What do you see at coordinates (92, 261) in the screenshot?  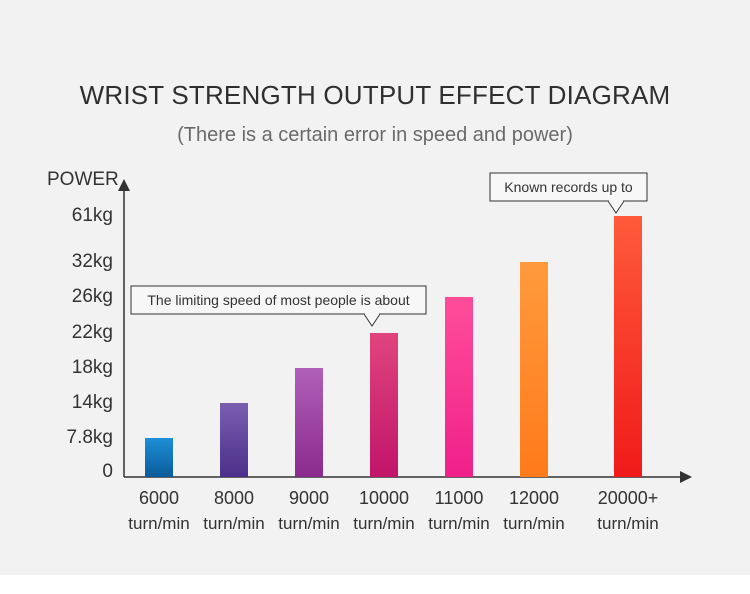 I see `y-tick-label: 32kg` at bounding box center [92, 261].